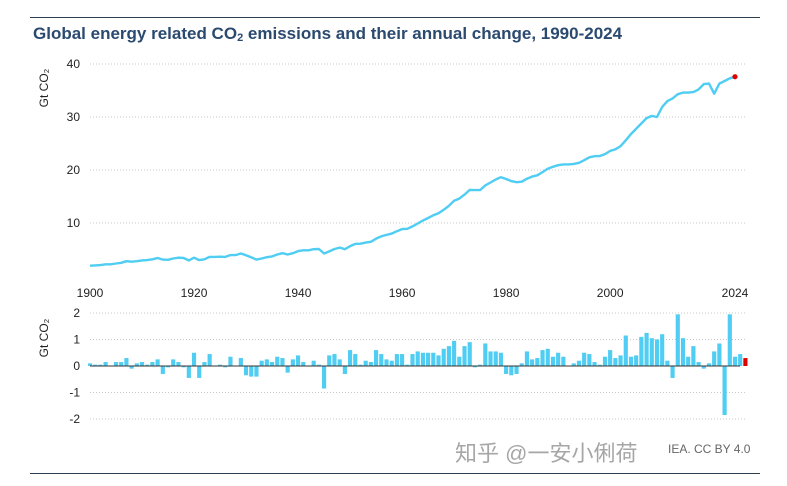 Image resolution: width=787 pixels, height=486 pixels. I want to click on latest-year-marker, so click(735, 77).